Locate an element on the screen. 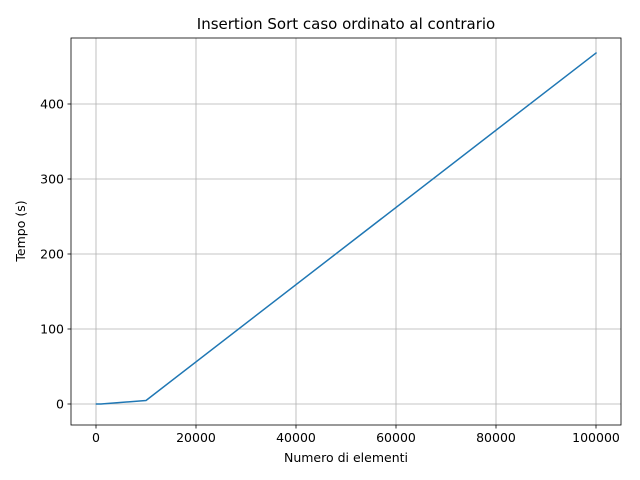 The width and height of the screenshot is (640, 480). y-tick-label: 300 is located at coordinates (52, 179).